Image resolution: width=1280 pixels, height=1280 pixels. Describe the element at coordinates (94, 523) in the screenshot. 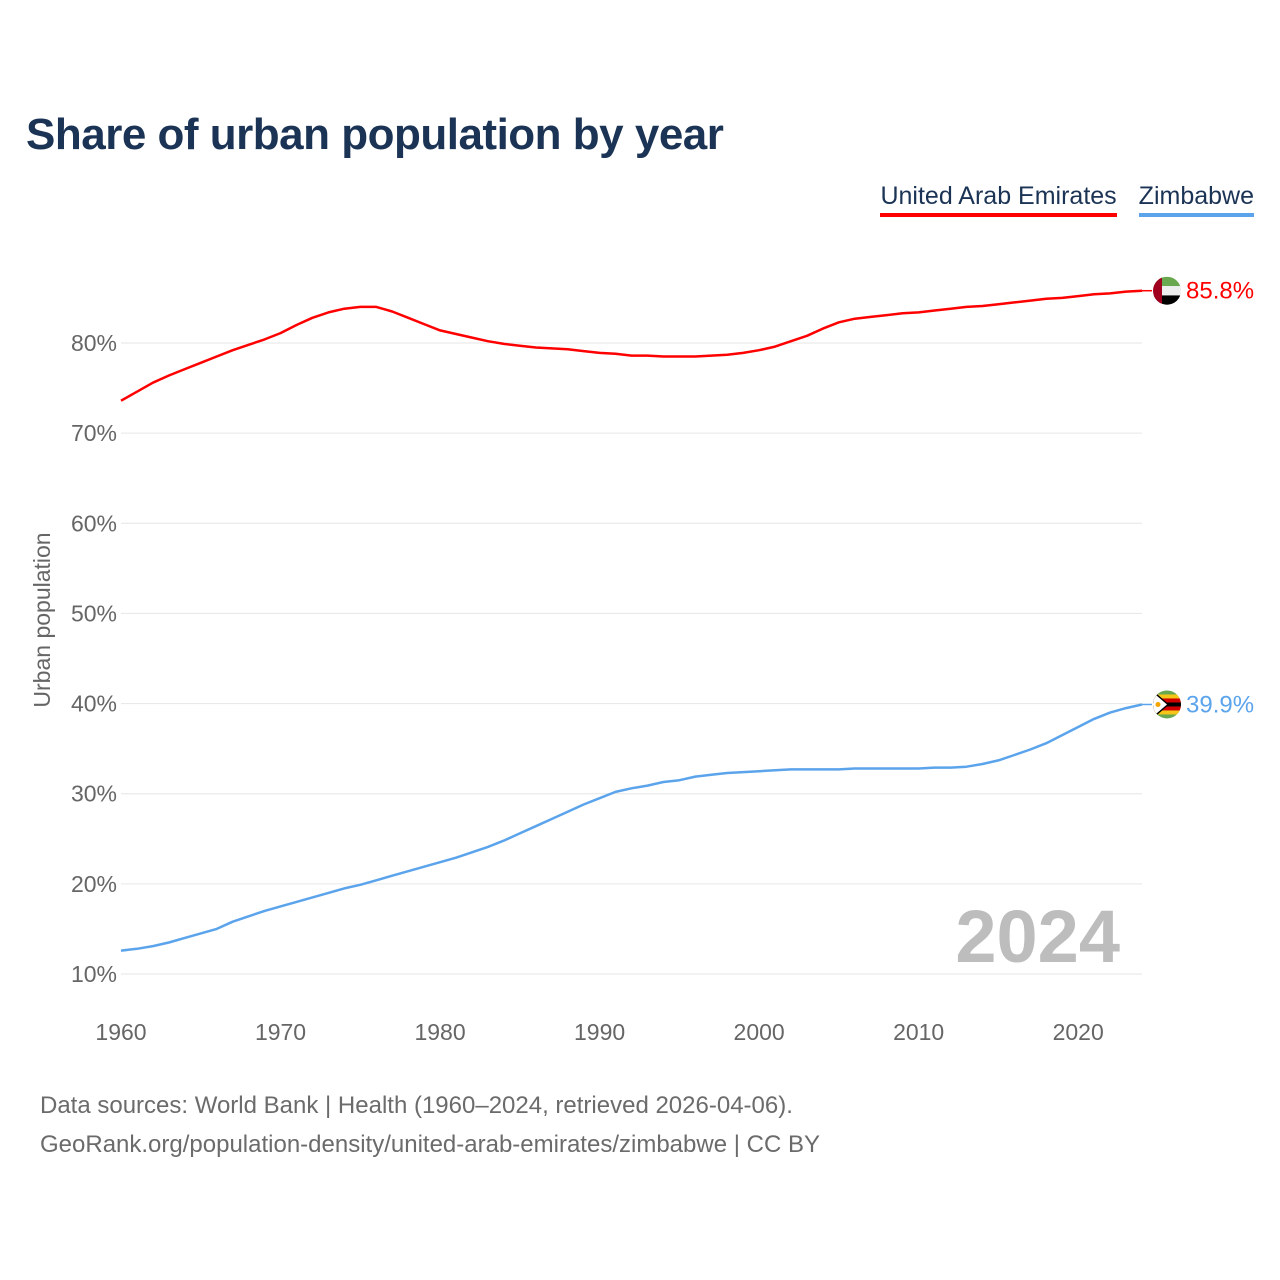

I see `y-tick-label: 60%` at that location.